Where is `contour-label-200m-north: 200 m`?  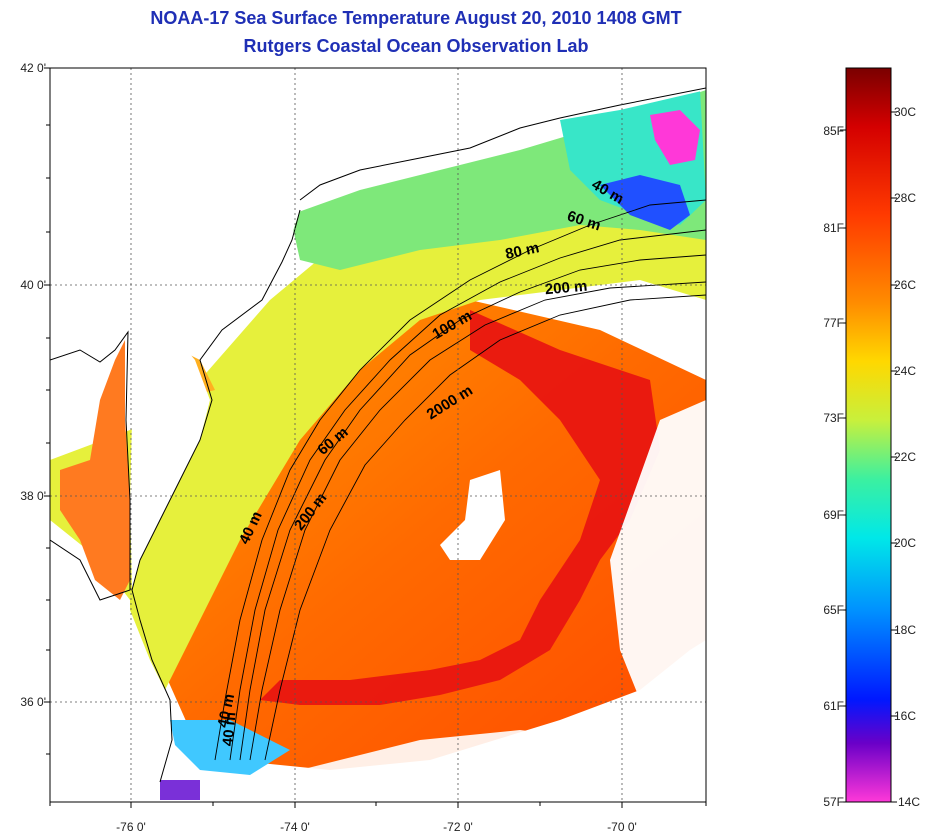 contour-label-200m-north: 200 m is located at coordinates (566, 288).